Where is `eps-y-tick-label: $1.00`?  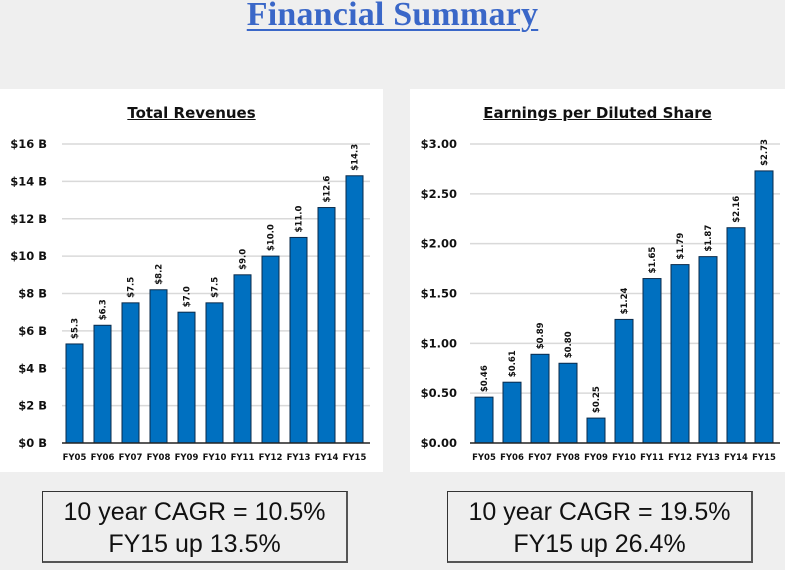
eps-y-tick-label: $1.00 is located at coordinates (439, 343).